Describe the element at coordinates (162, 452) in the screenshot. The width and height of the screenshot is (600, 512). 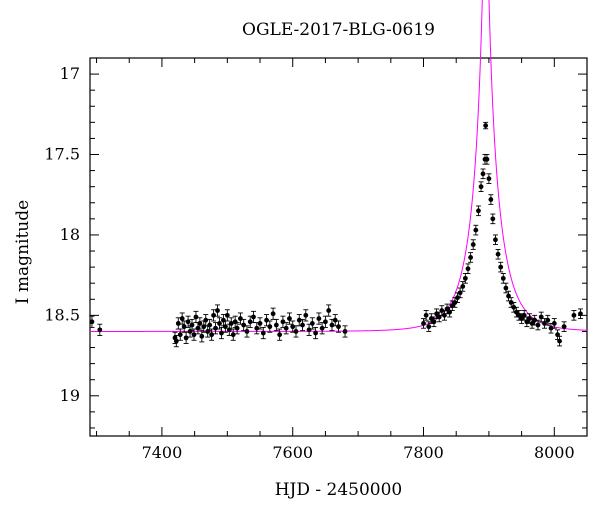
I see `x-tick-label: 7400` at that location.